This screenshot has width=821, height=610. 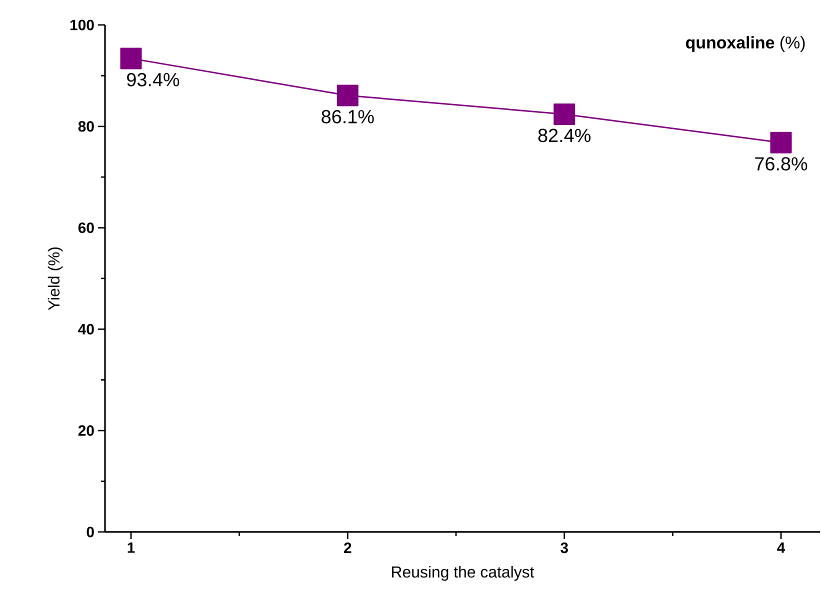 I want to click on data-label: 82.4%, so click(x=564, y=135).